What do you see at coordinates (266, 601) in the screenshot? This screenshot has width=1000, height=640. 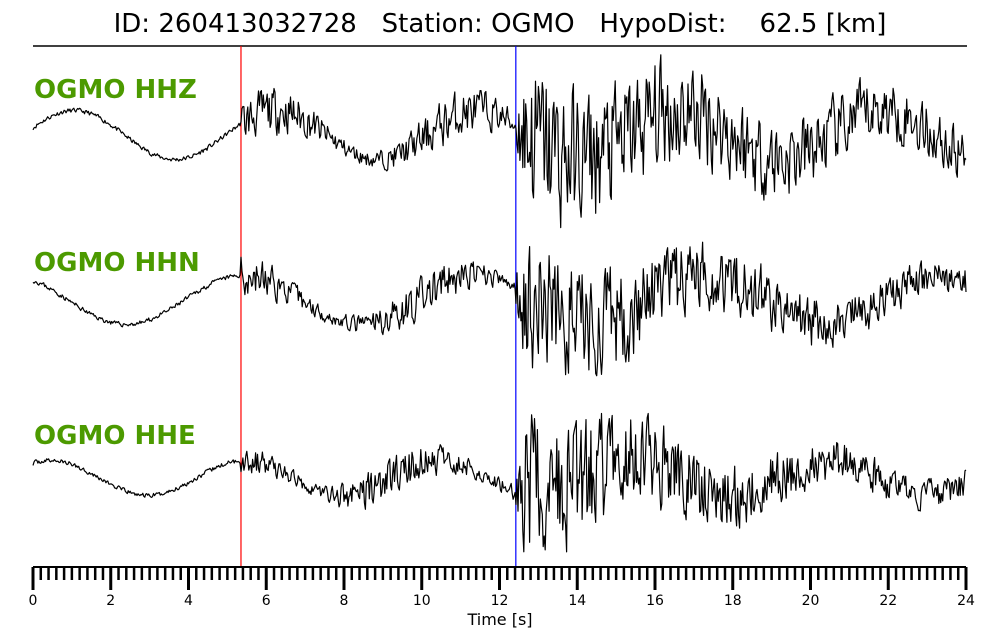 I see `x-tick-label: 6` at bounding box center [266, 601].